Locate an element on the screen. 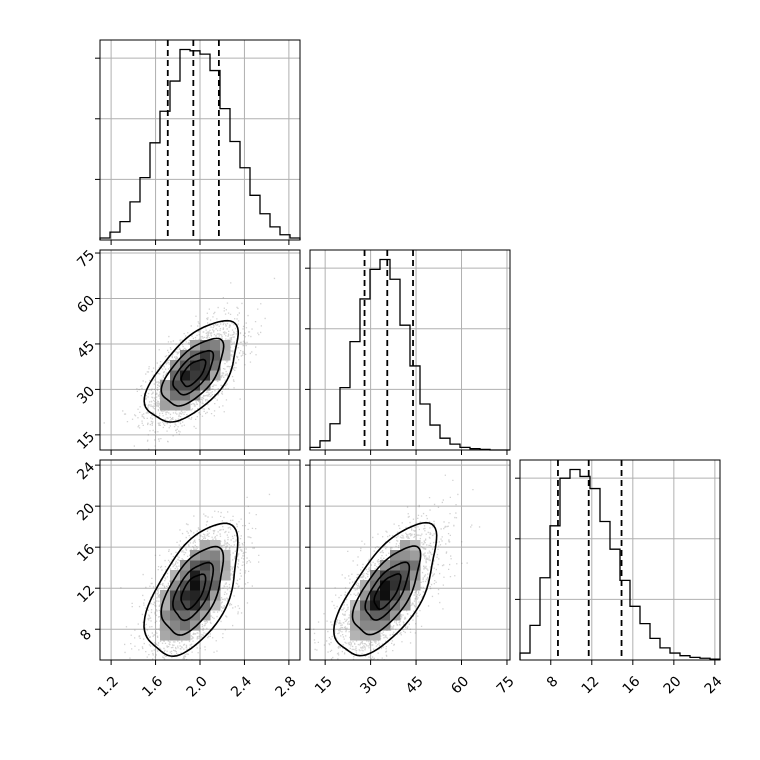 This screenshot has width=760, height=760. x-tick-label: 60 is located at coordinates (460, 685).